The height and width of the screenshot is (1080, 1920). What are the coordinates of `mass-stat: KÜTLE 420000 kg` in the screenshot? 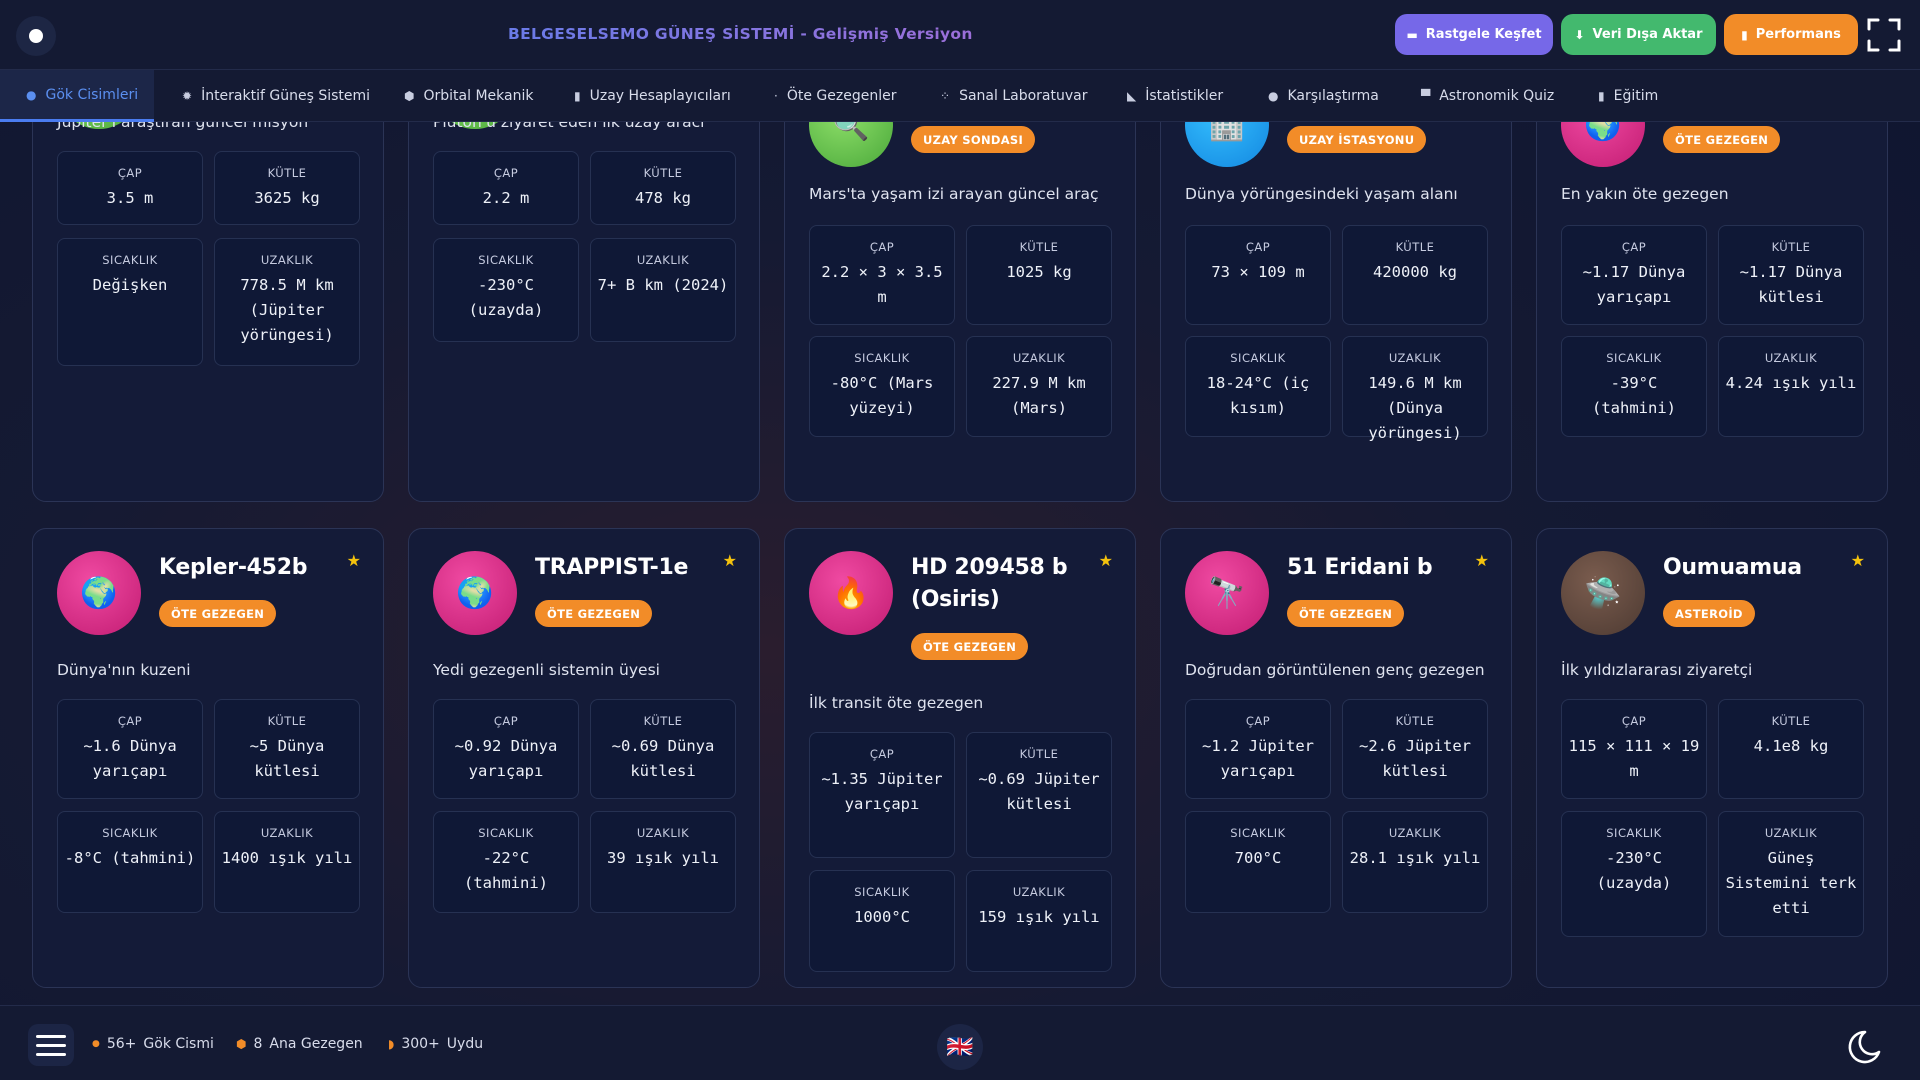 It's located at (1415, 275).